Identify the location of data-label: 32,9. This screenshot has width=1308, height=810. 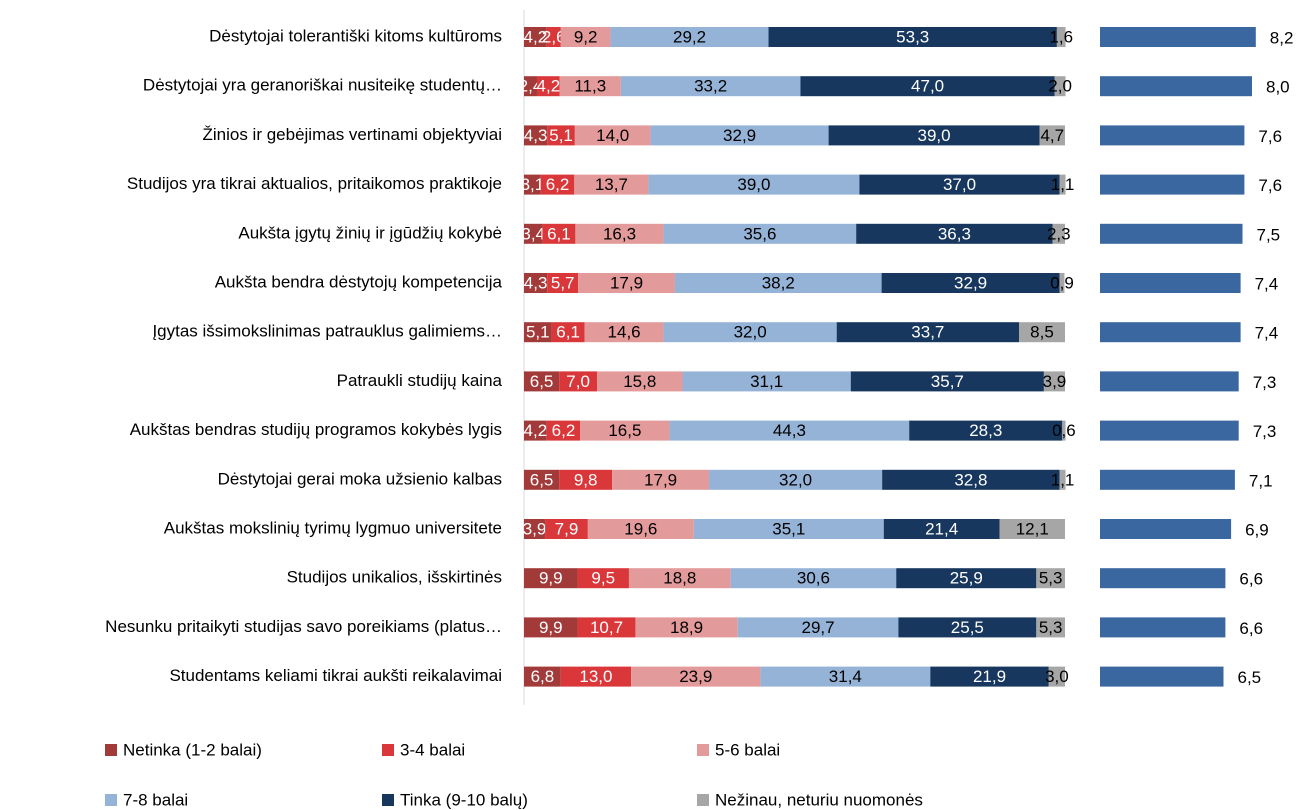
(739, 135).